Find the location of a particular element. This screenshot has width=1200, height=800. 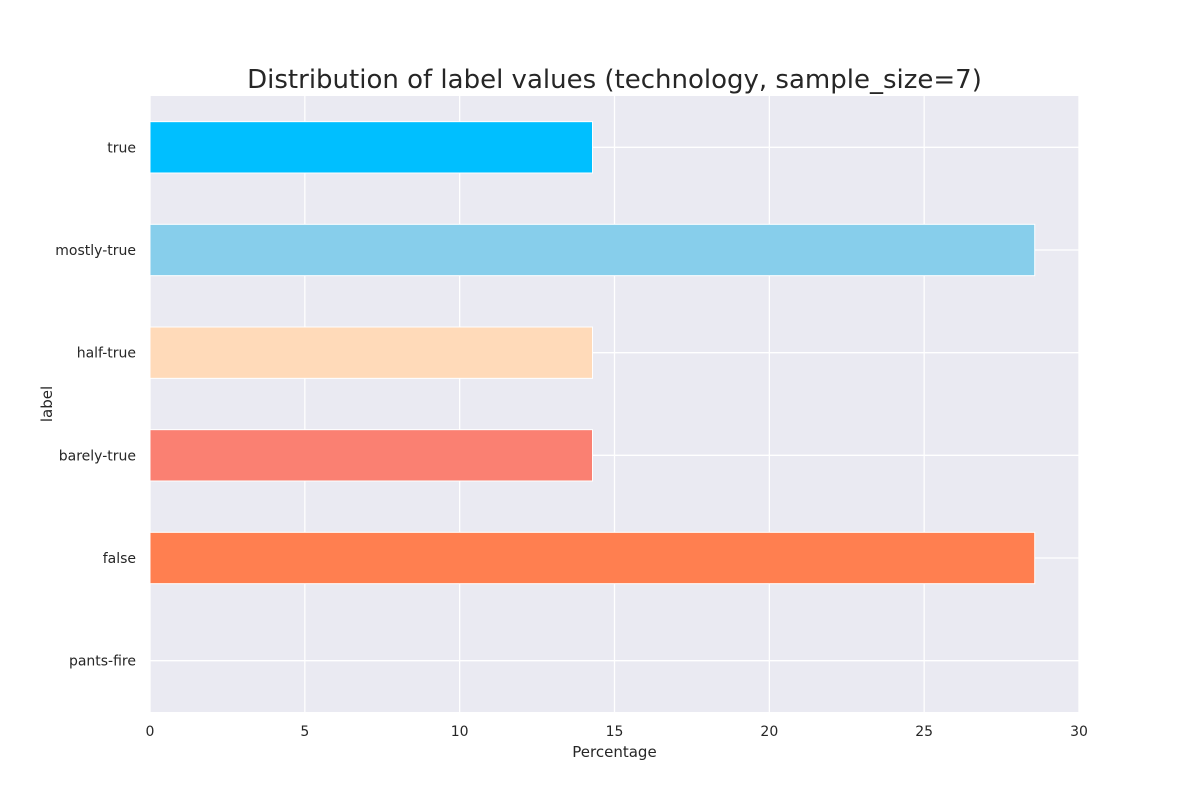

x-tick-label: 15 is located at coordinates (615, 732).